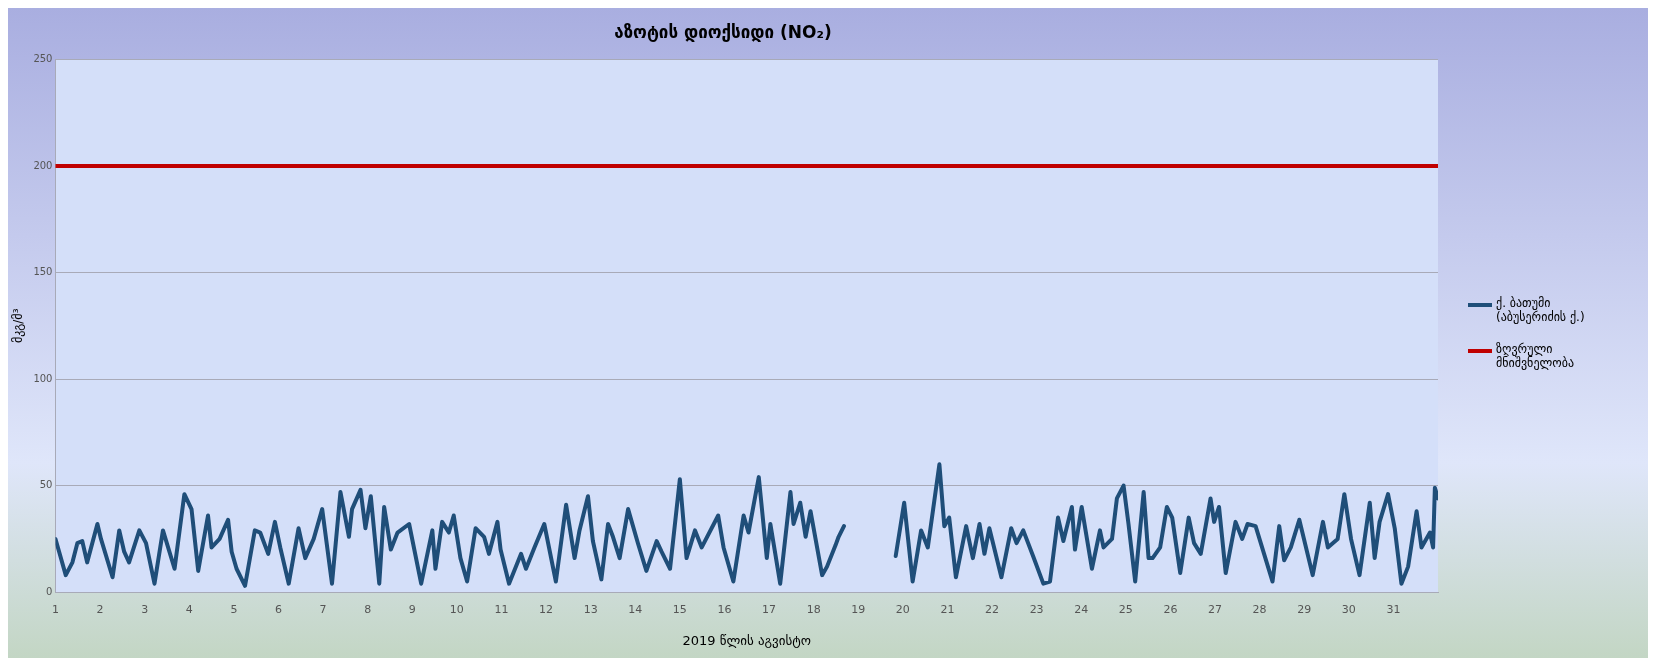 This screenshot has height=671, width=1659. What do you see at coordinates (546, 609) in the screenshot?
I see `x-tick-label: 12` at bounding box center [546, 609].